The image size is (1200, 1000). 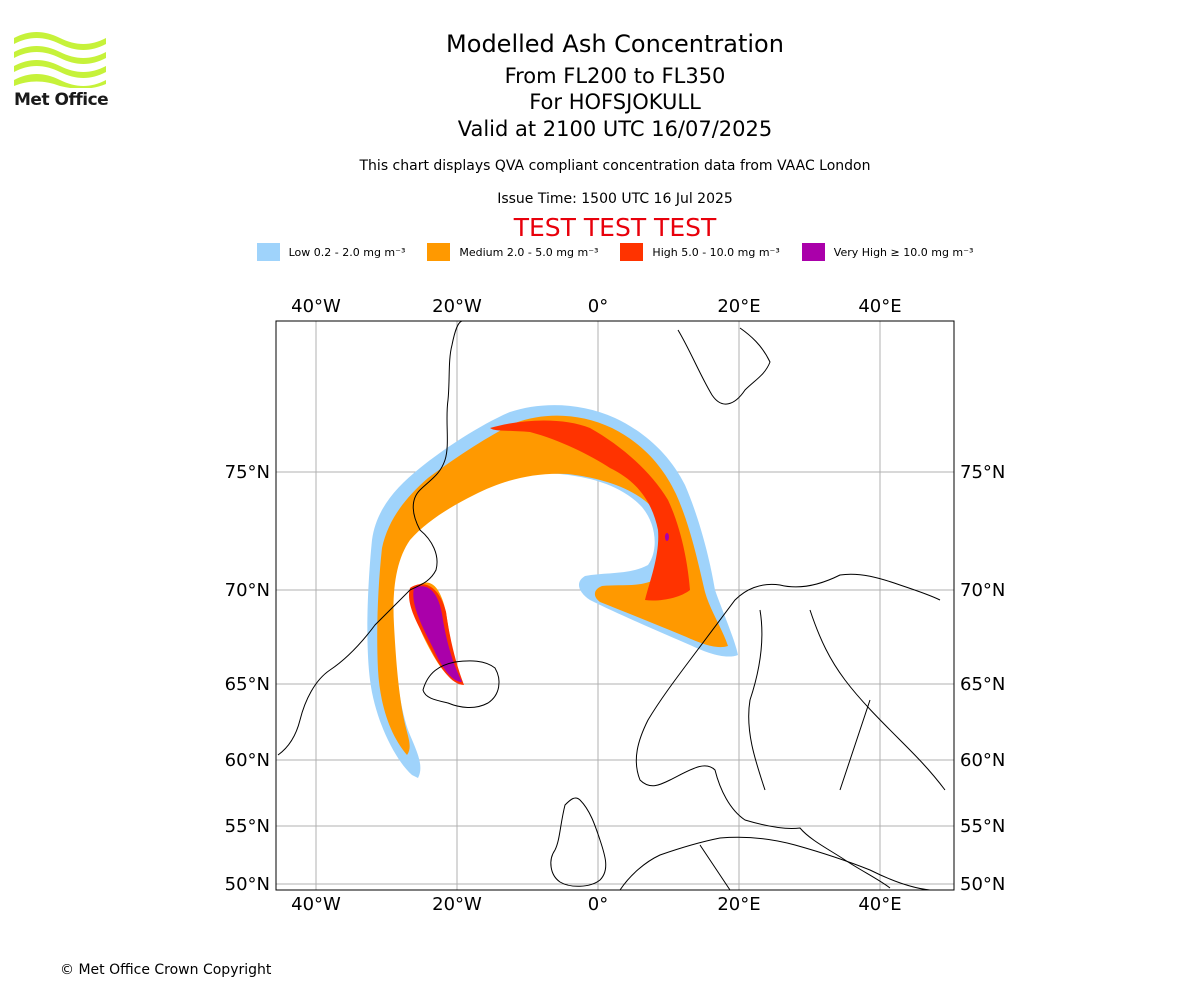 What do you see at coordinates (541, 607) in the screenshot?
I see `ash-very-high-area` at bounding box center [541, 607].